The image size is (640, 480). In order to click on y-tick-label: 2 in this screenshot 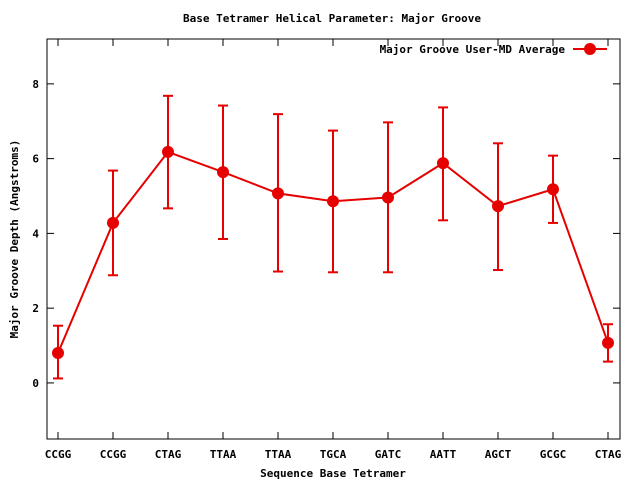, I will do `click(35, 308)`.